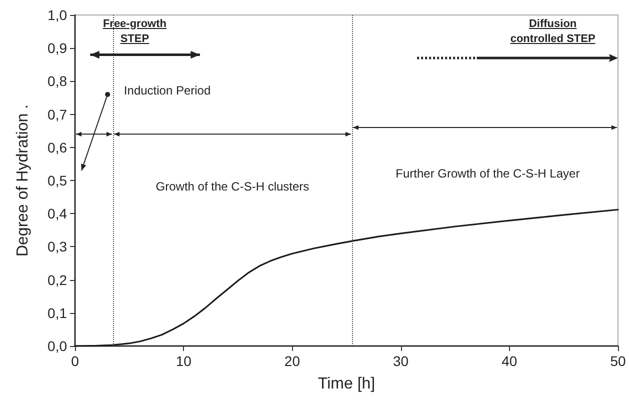 This screenshot has height=404, width=629. Describe the element at coordinates (167, 91) in the screenshot. I see `annotation: Induction Period` at that location.